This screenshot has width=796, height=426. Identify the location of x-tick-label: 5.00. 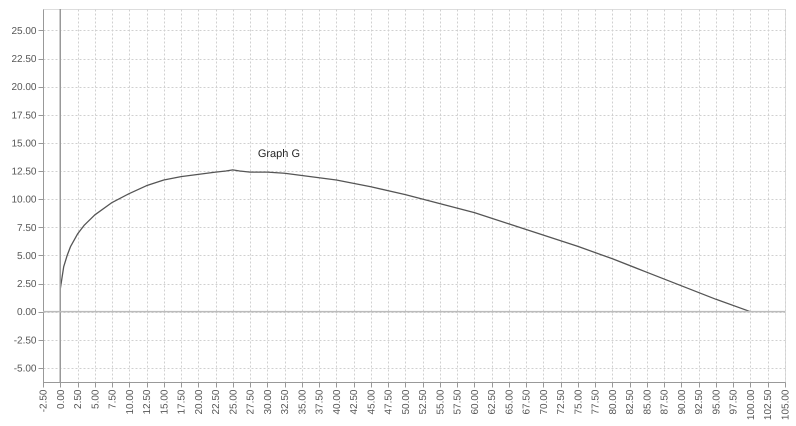
(96, 399).